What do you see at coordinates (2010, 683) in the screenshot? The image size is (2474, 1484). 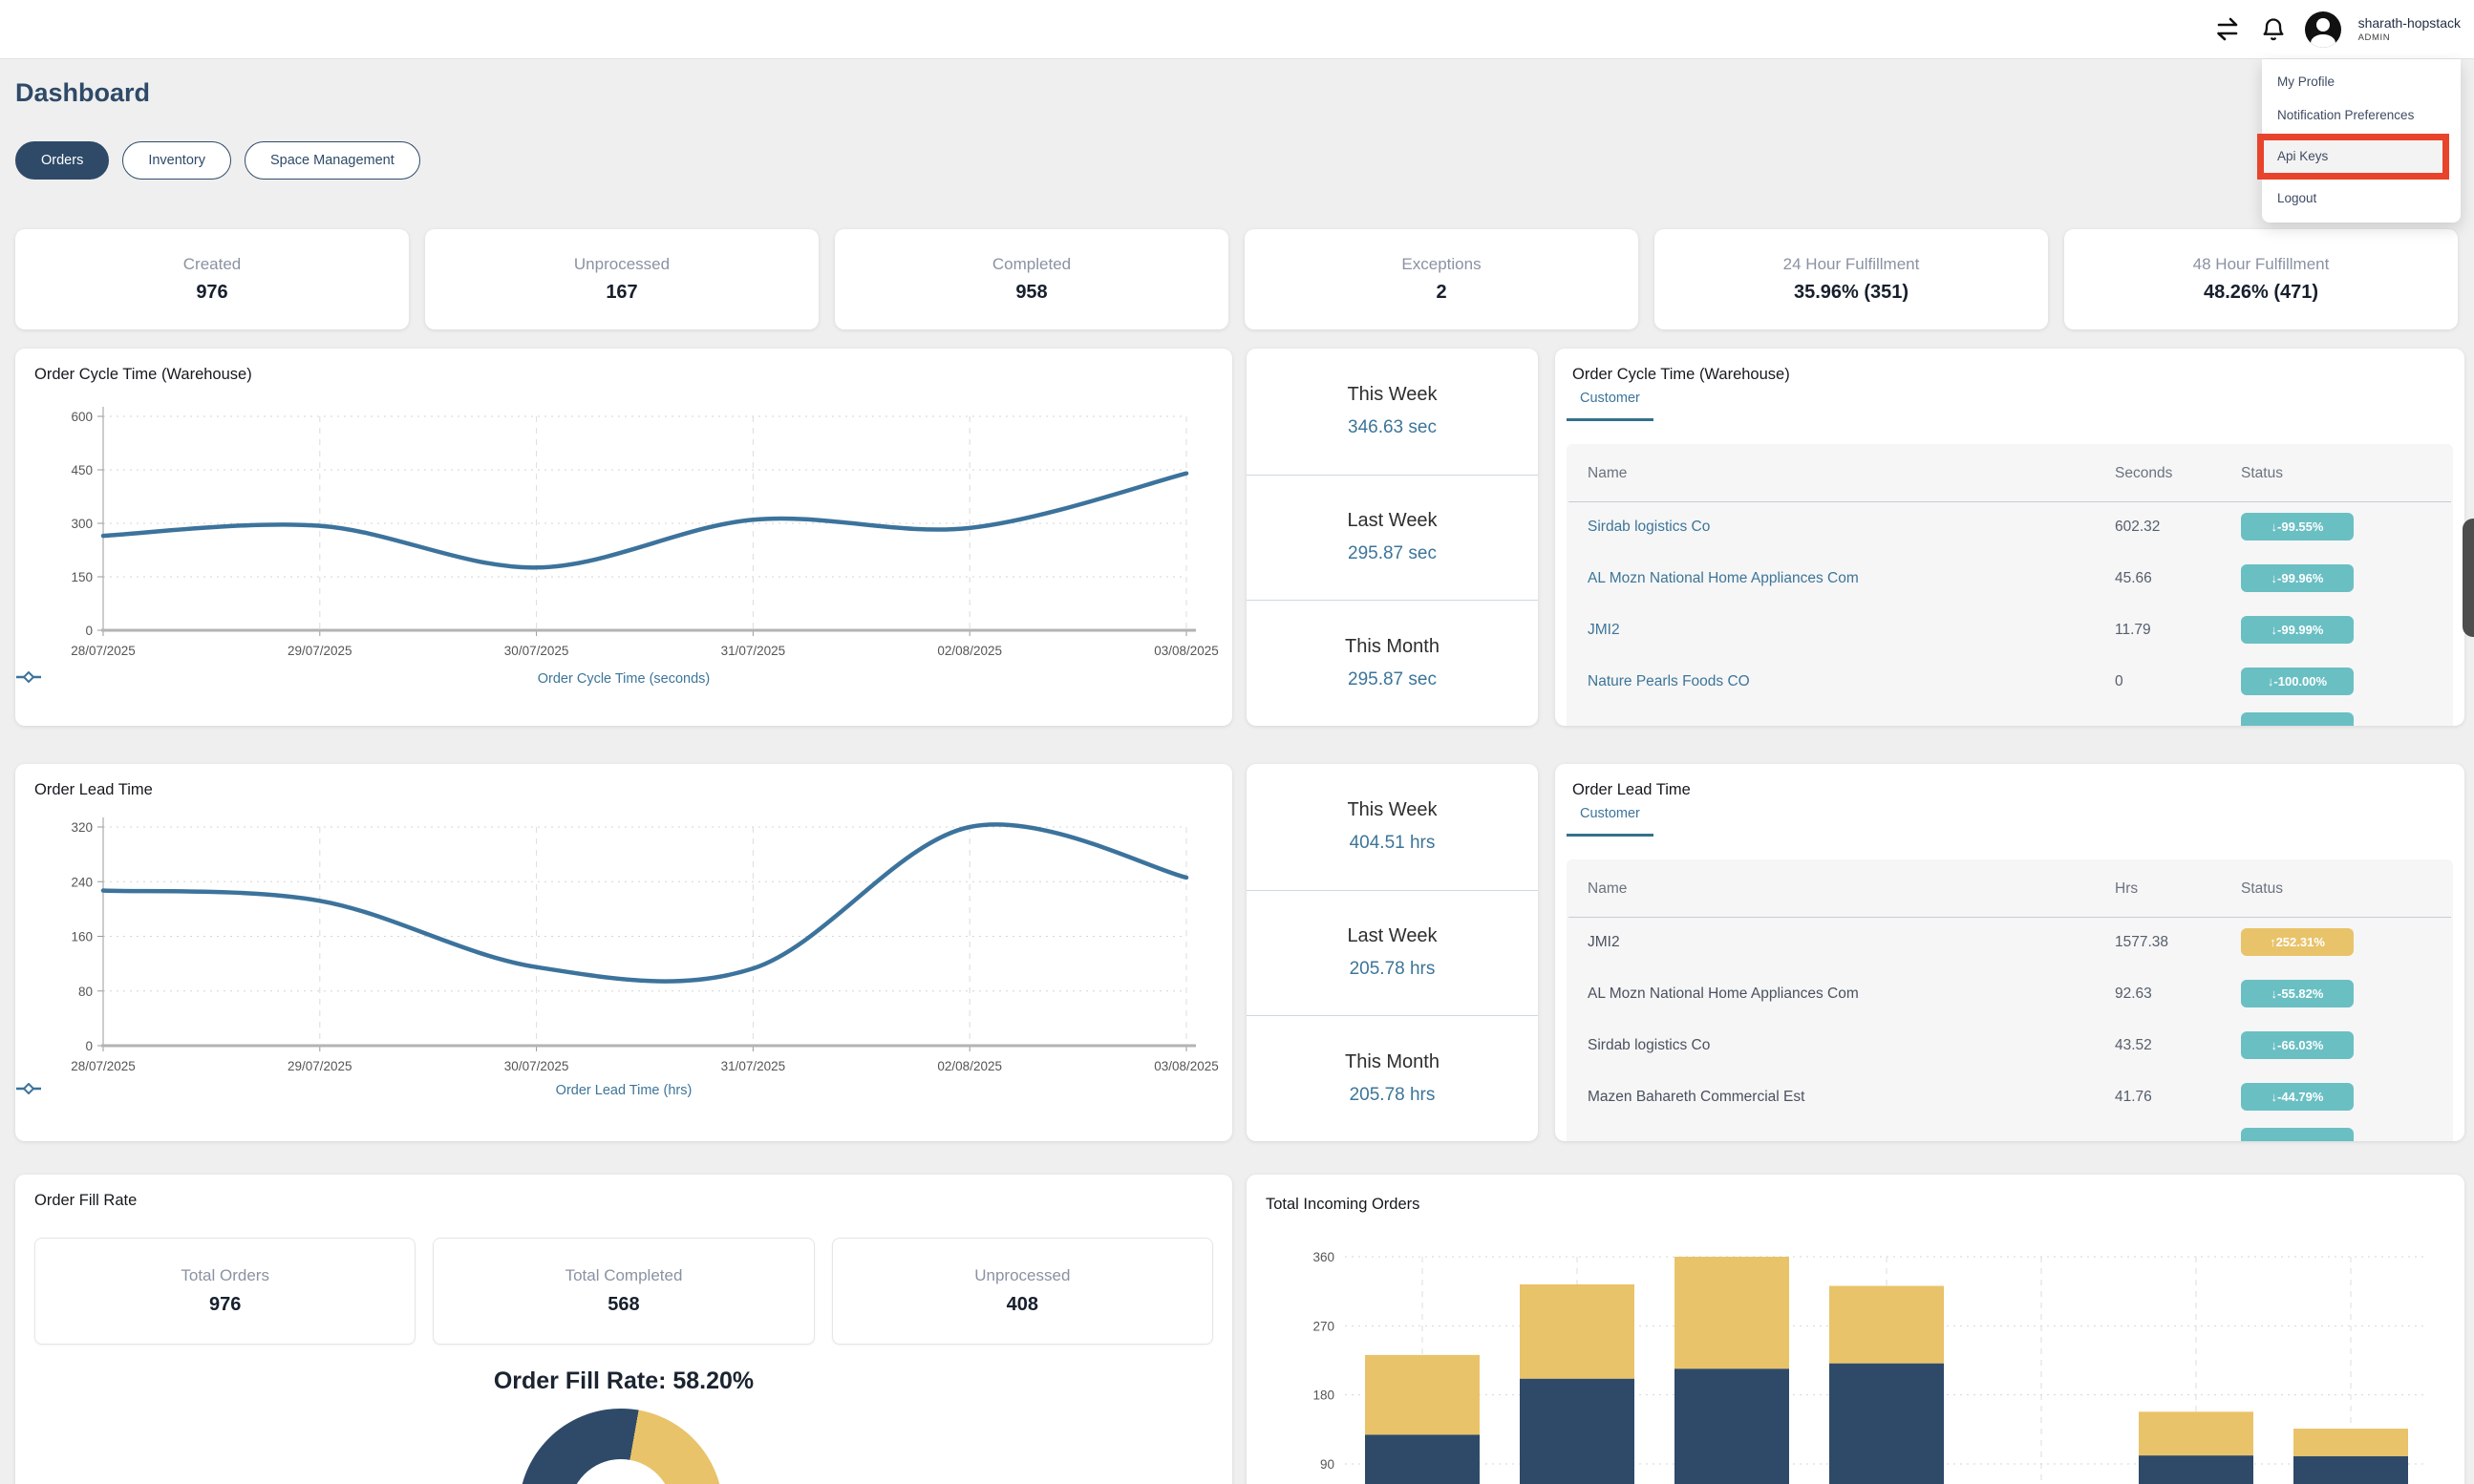 I see `table-row: Nature Pearls Foods CO 0 ↓-100.00%` at bounding box center [2010, 683].